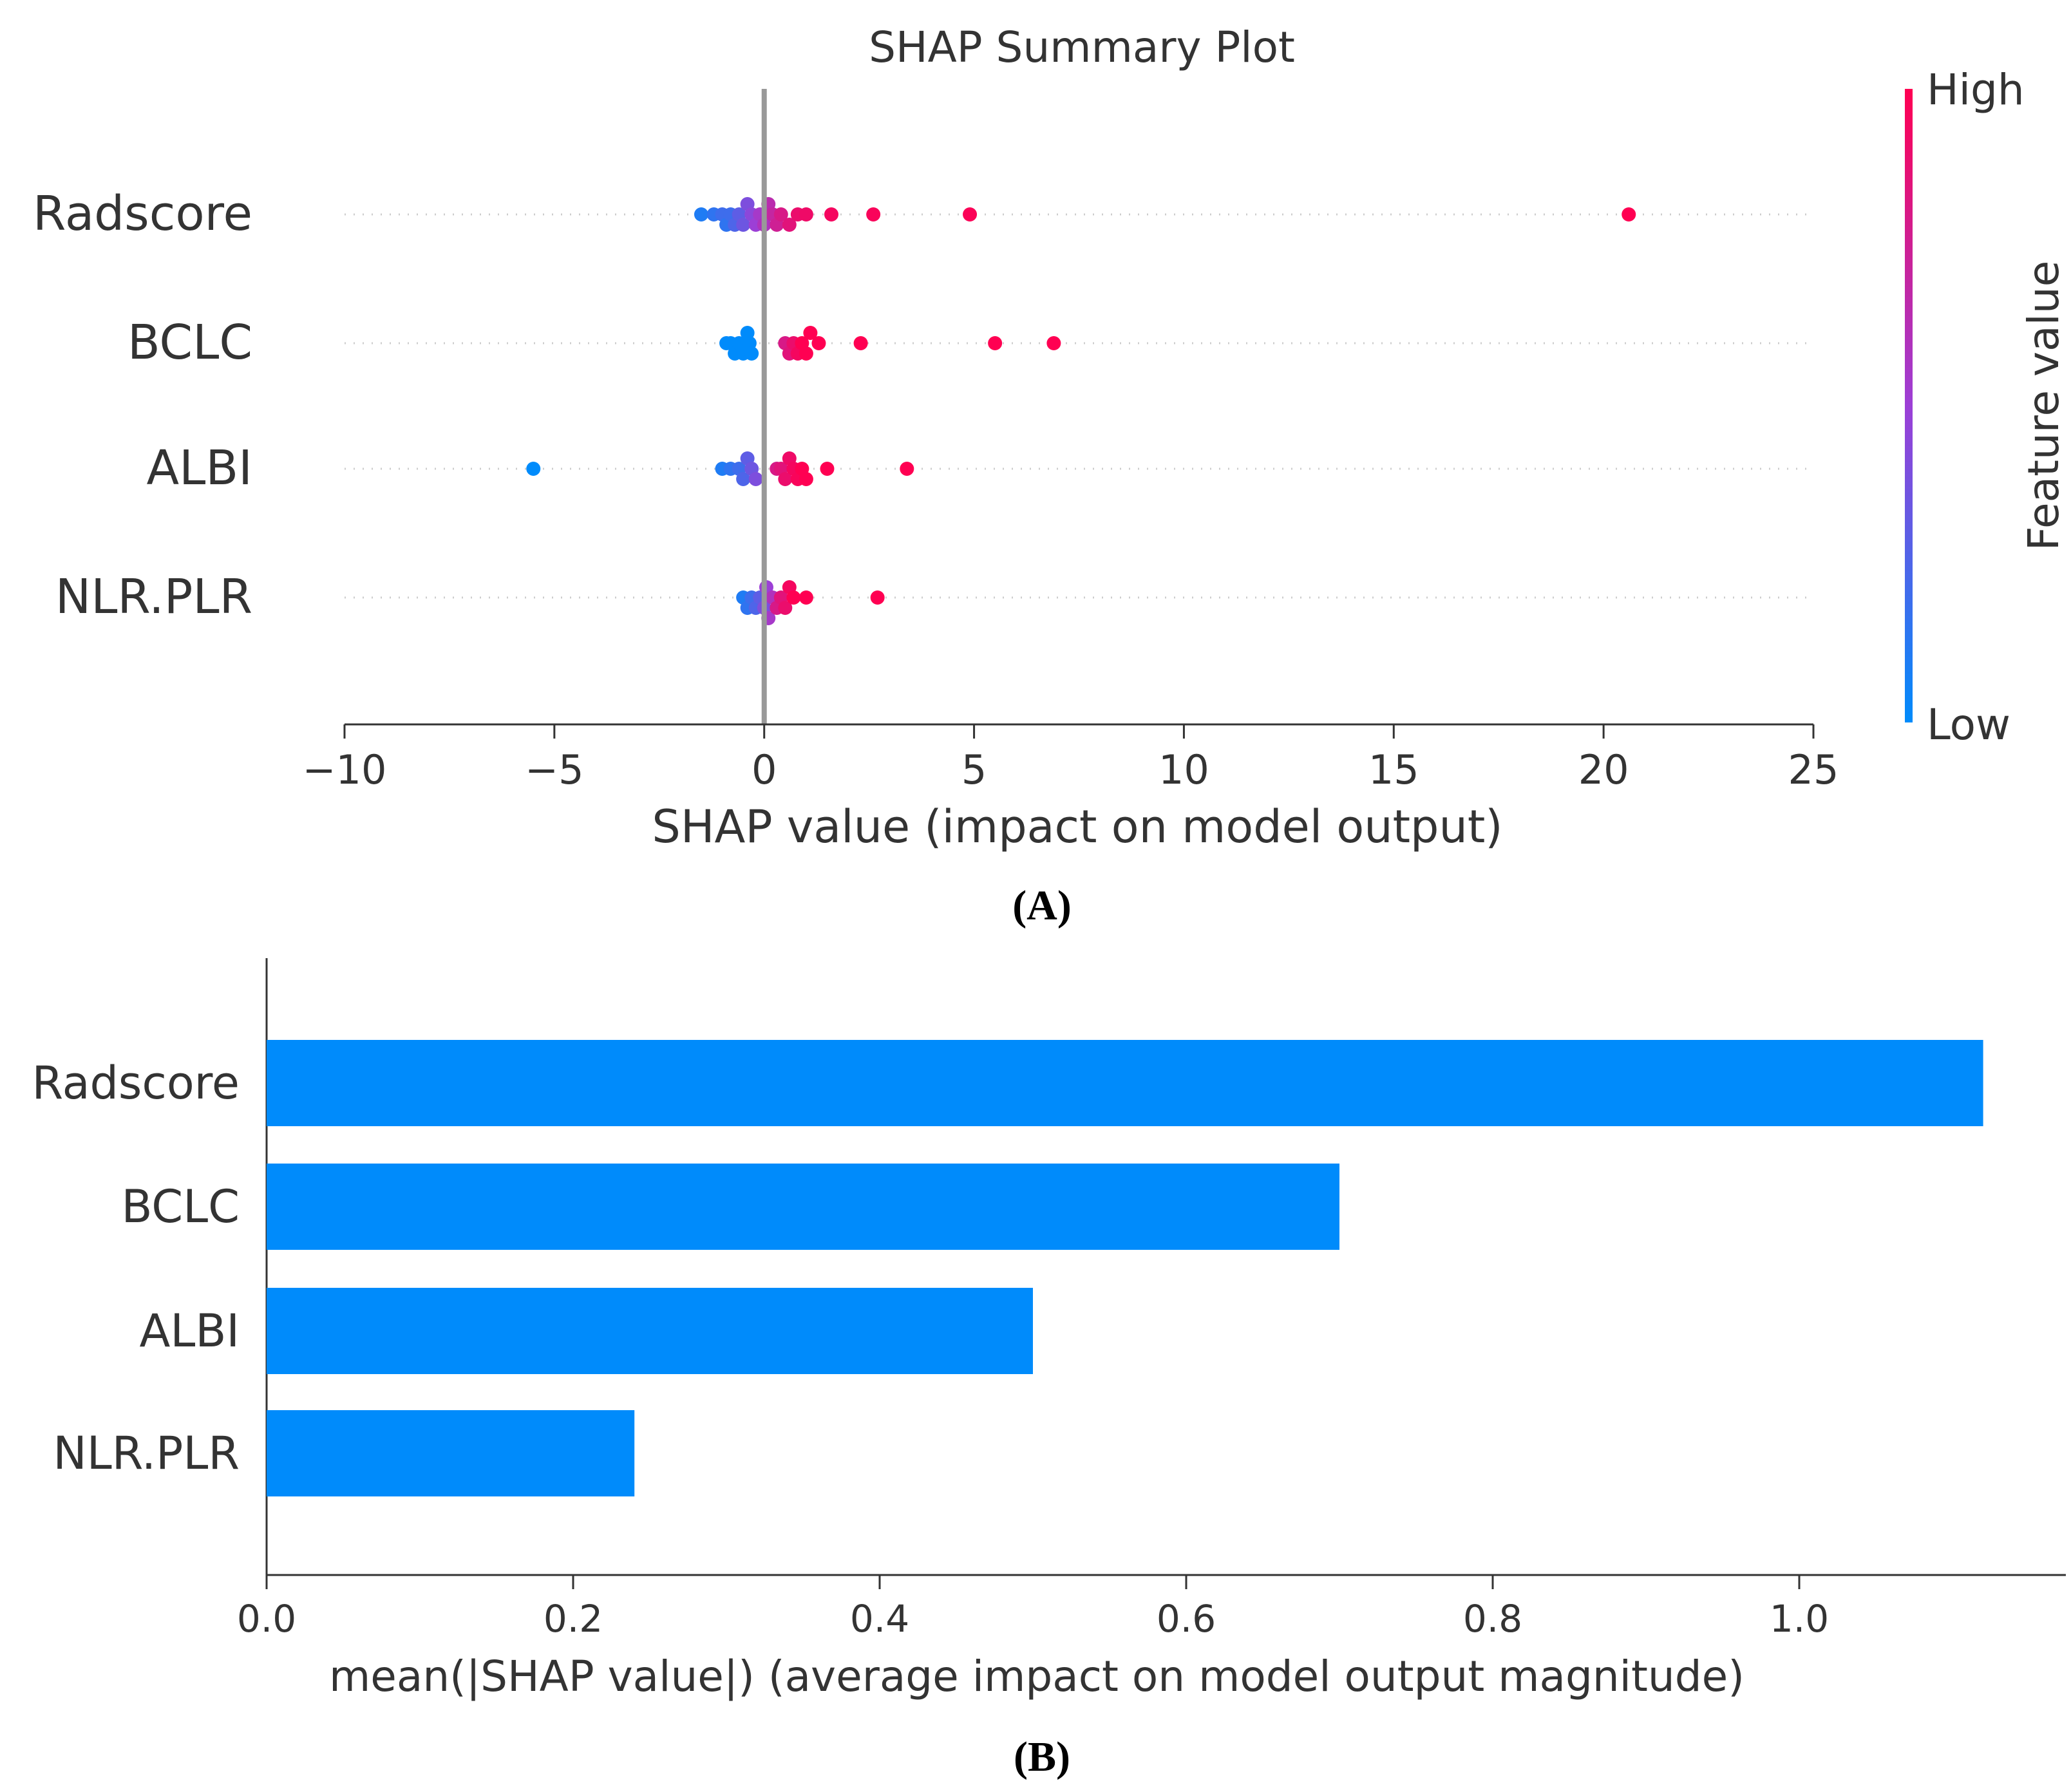 The width and height of the screenshot is (2071, 1792). What do you see at coordinates (199, 468) in the screenshot?
I see `feature-label-albi: ALBI` at bounding box center [199, 468].